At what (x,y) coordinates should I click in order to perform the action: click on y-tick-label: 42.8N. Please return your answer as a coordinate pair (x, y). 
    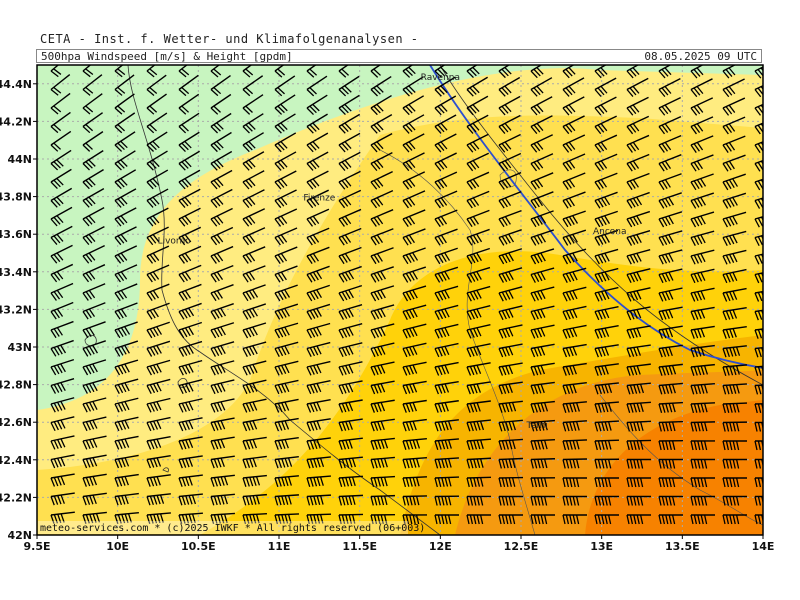
    Looking at the image, I should click on (16, 385).